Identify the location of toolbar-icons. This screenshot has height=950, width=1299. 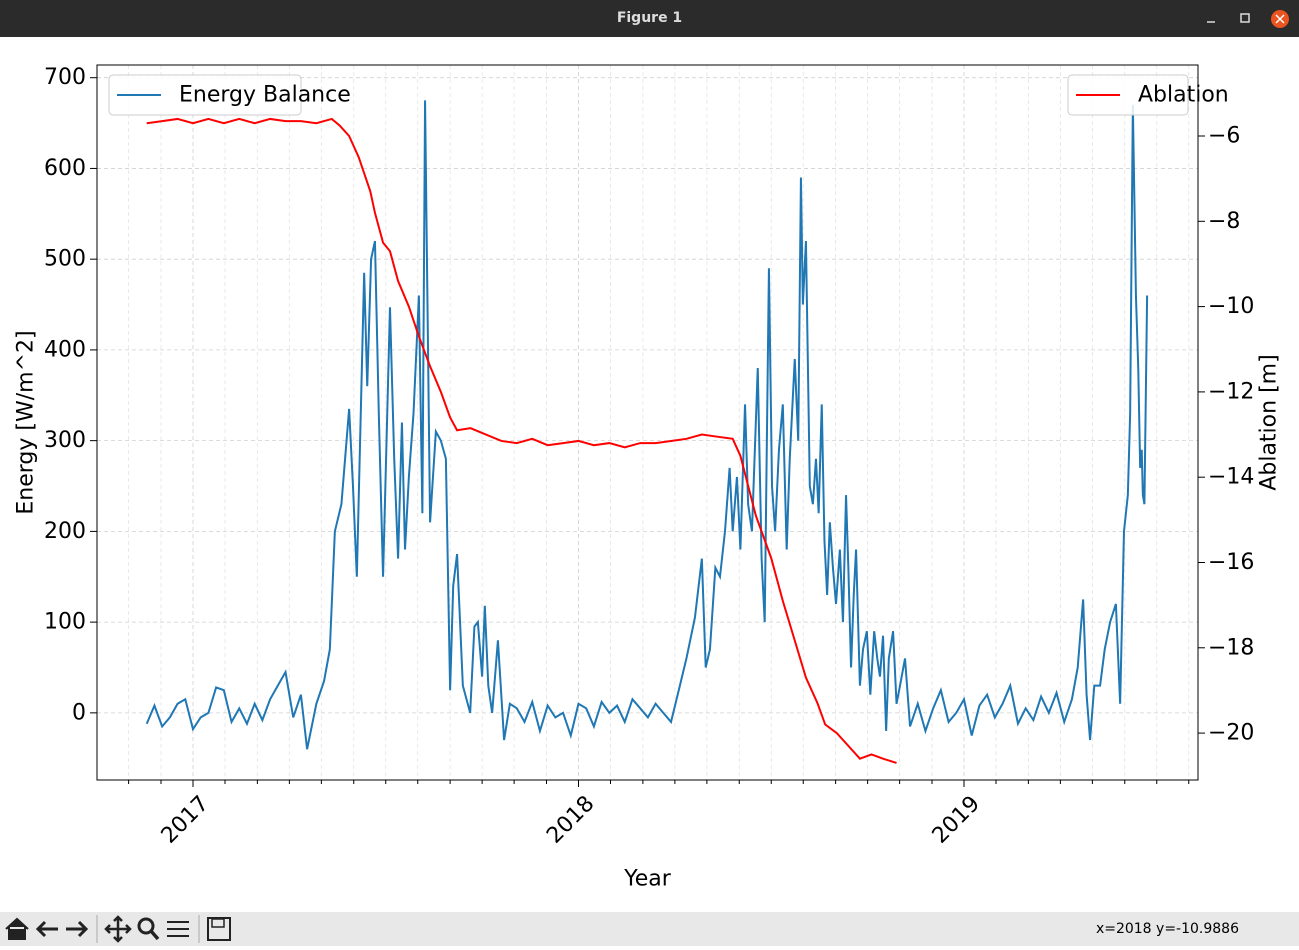
(118, 929).